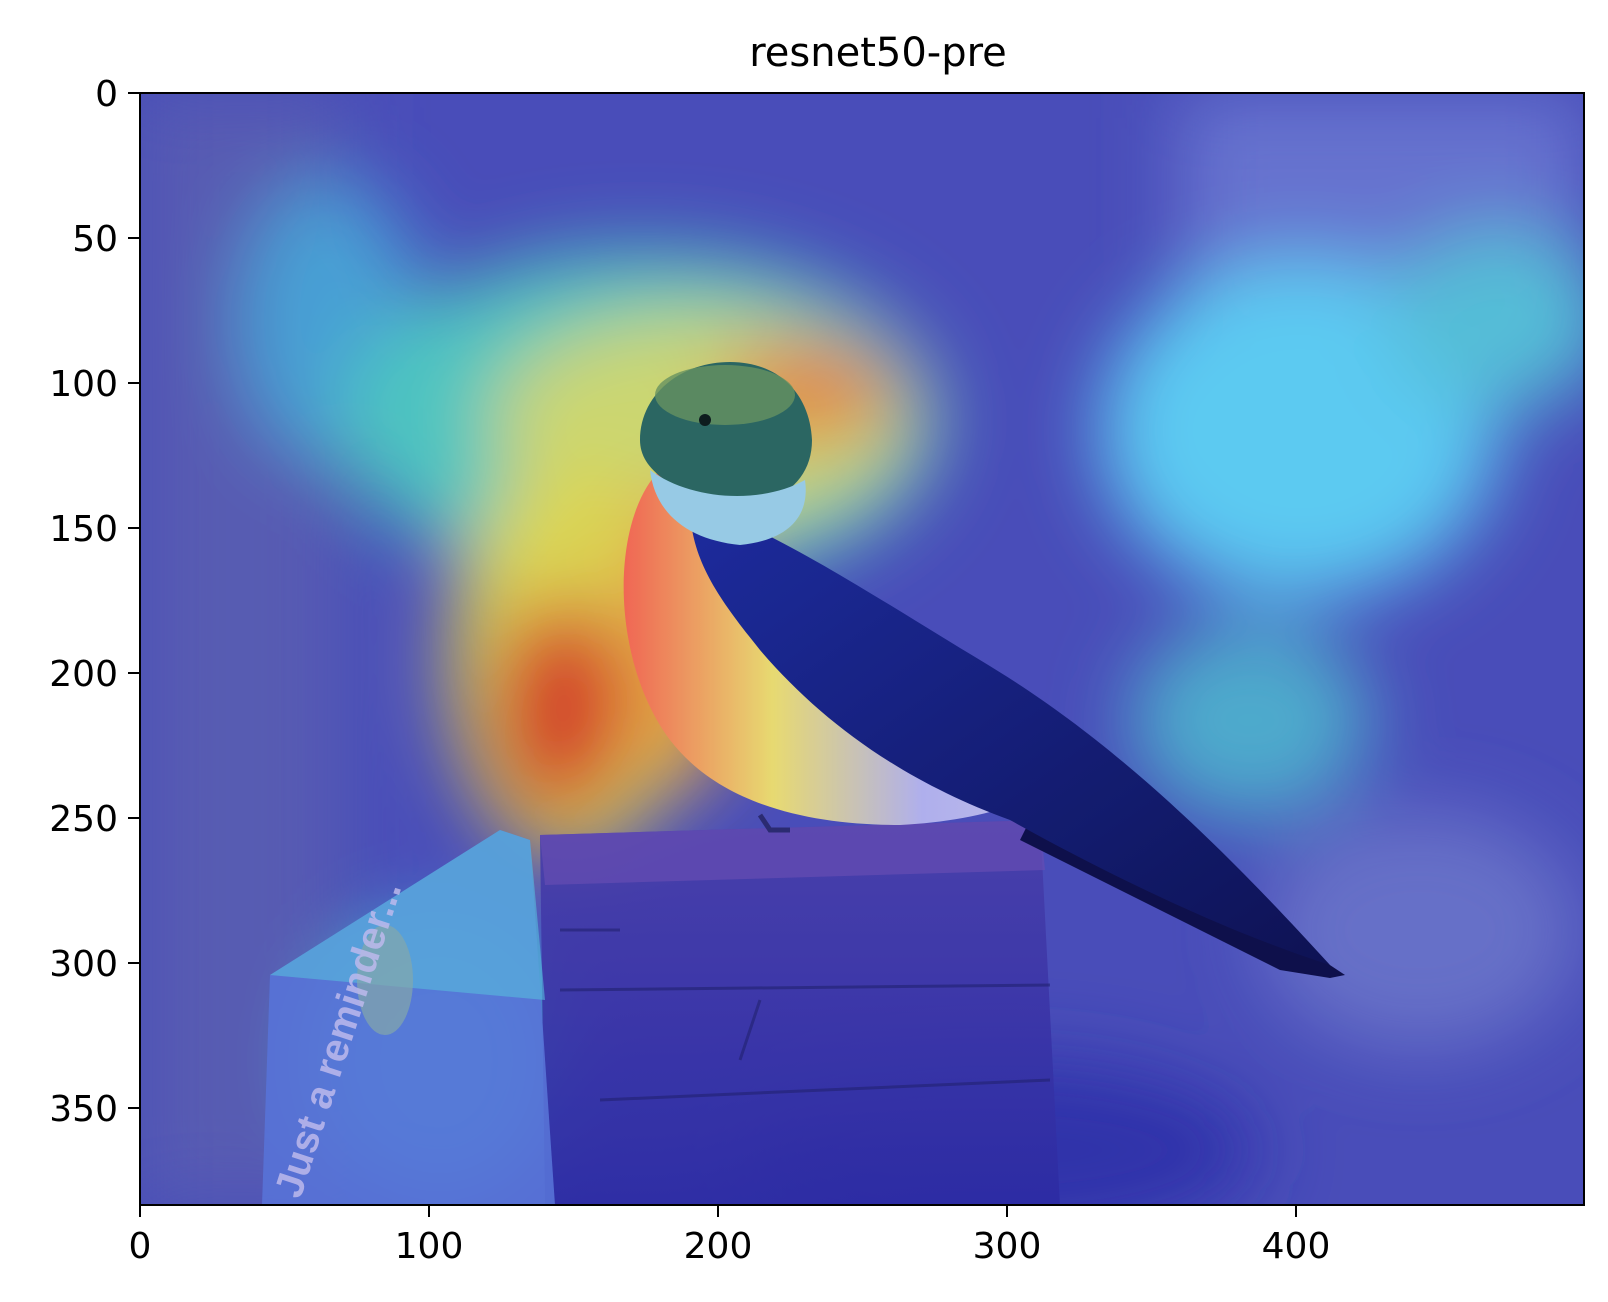 The width and height of the screenshot is (1608, 1302). I want to click on x-tick-label: 100, so click(429, 1246).